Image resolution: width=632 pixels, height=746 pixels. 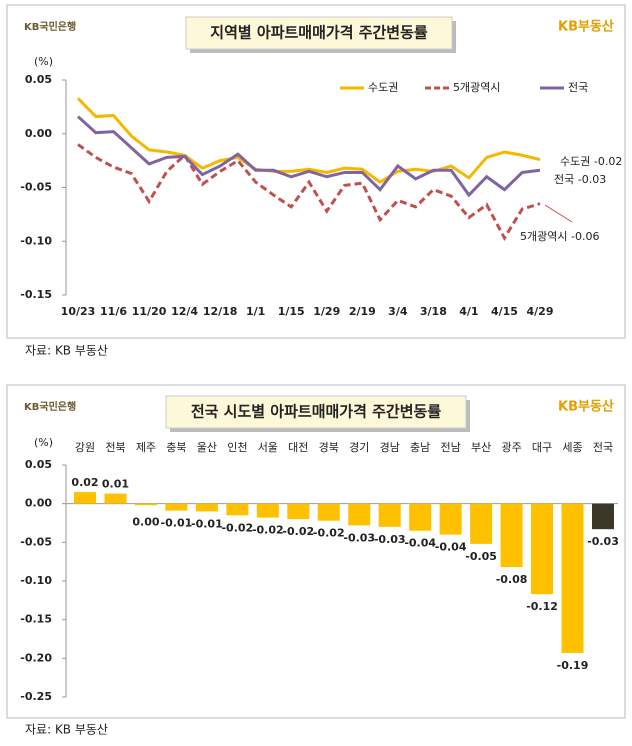 What do you see at coordinates (36, 657) in the screenshot?
I see `y-tick-label: -0.20` at bounding box center [36, 657].